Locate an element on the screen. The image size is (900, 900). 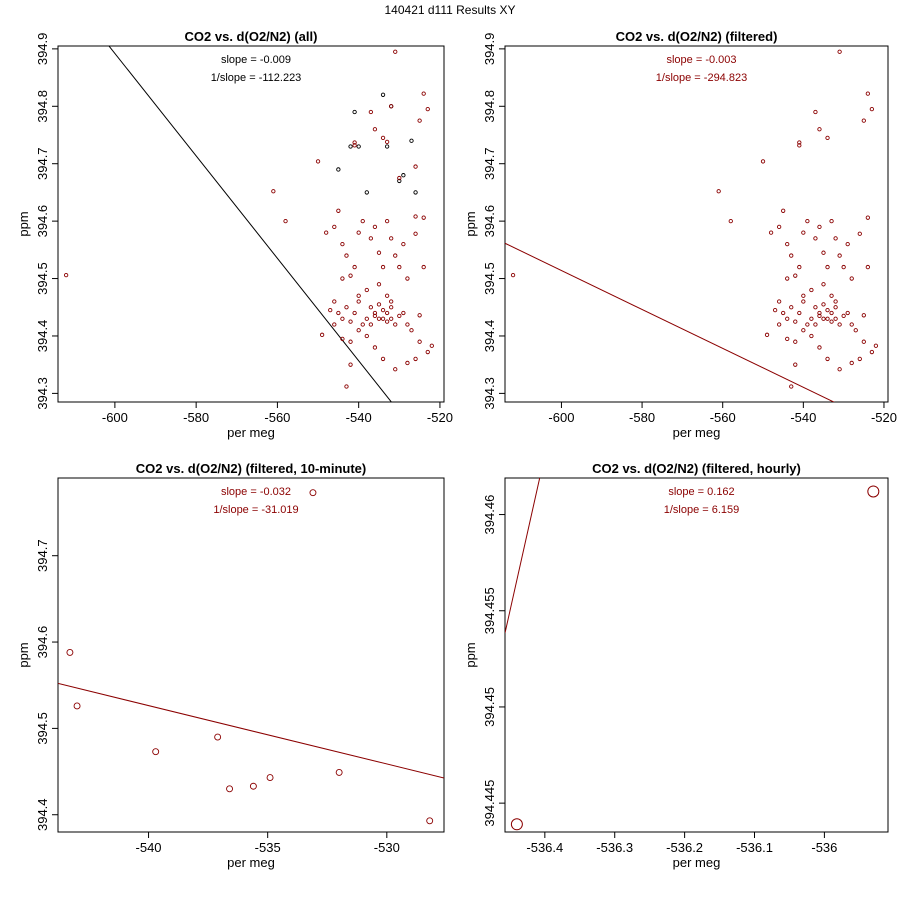
y-tick-label: 394.445 is located at coordinates (489, 803).